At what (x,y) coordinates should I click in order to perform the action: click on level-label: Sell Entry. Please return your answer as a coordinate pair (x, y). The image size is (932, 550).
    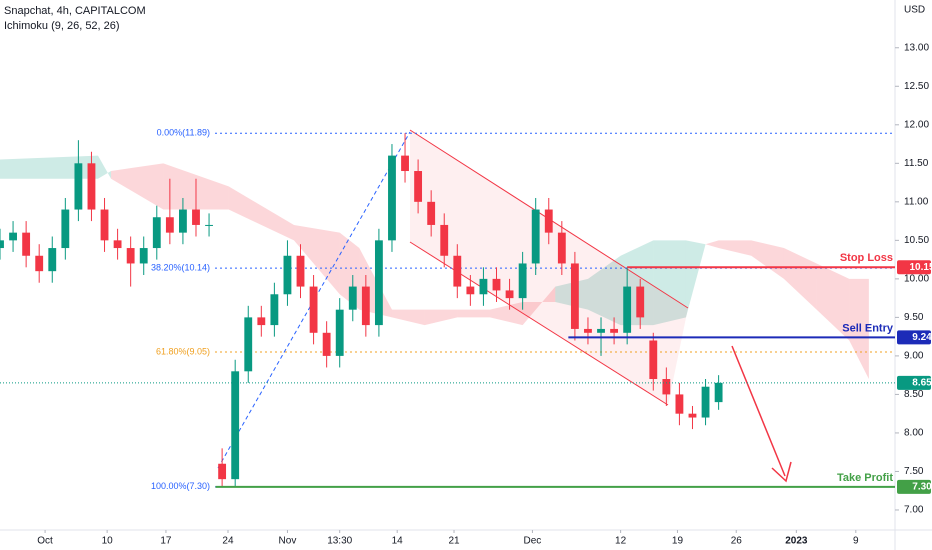
    Looking at the image, I should click on (868, 328).